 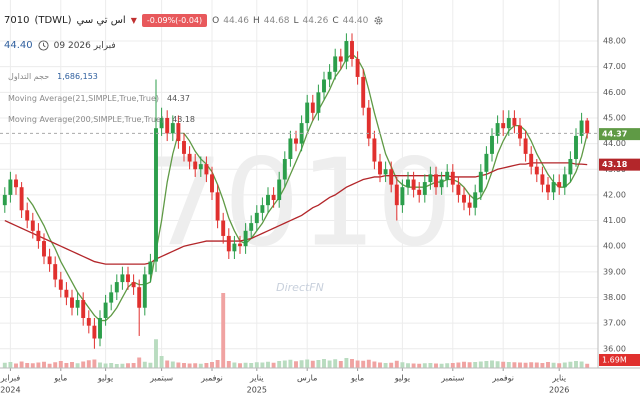 I want to click on company-name: اس تي سي, so click(x=101, y=20).